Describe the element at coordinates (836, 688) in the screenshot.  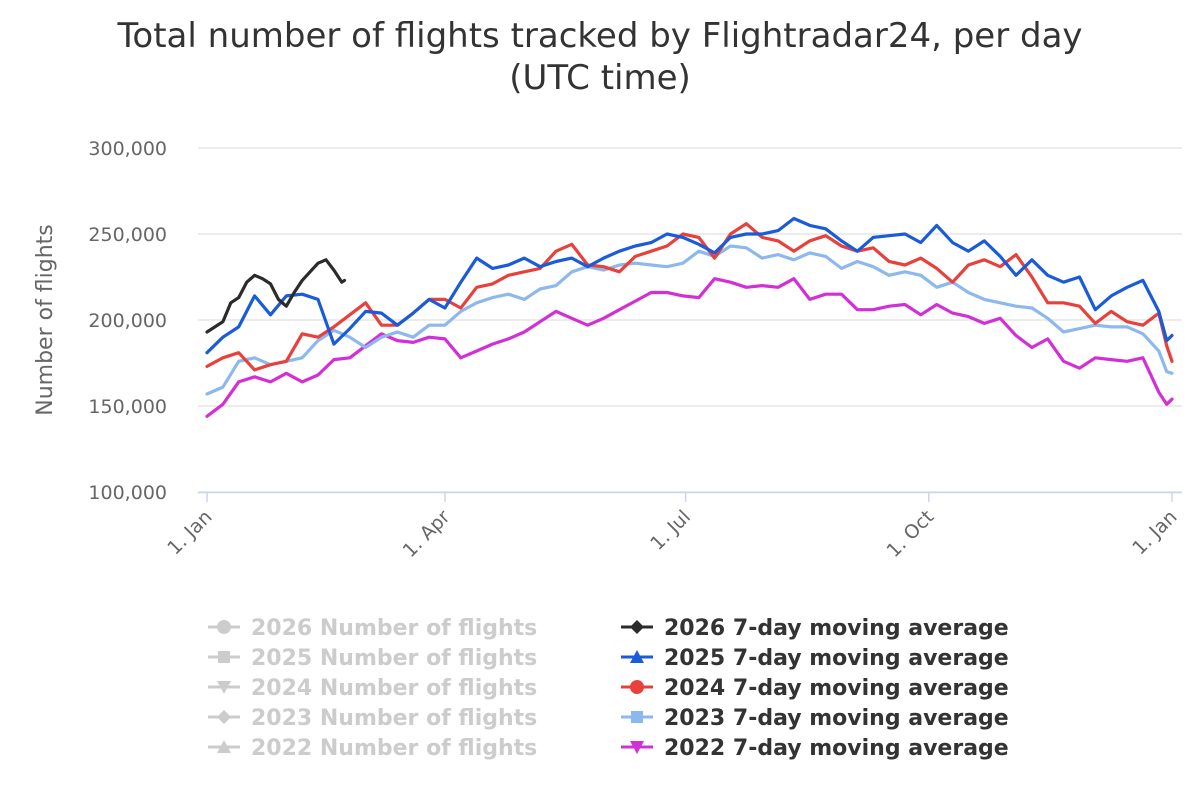
I see `legend-label: 2024 7-day moving average` at that location.